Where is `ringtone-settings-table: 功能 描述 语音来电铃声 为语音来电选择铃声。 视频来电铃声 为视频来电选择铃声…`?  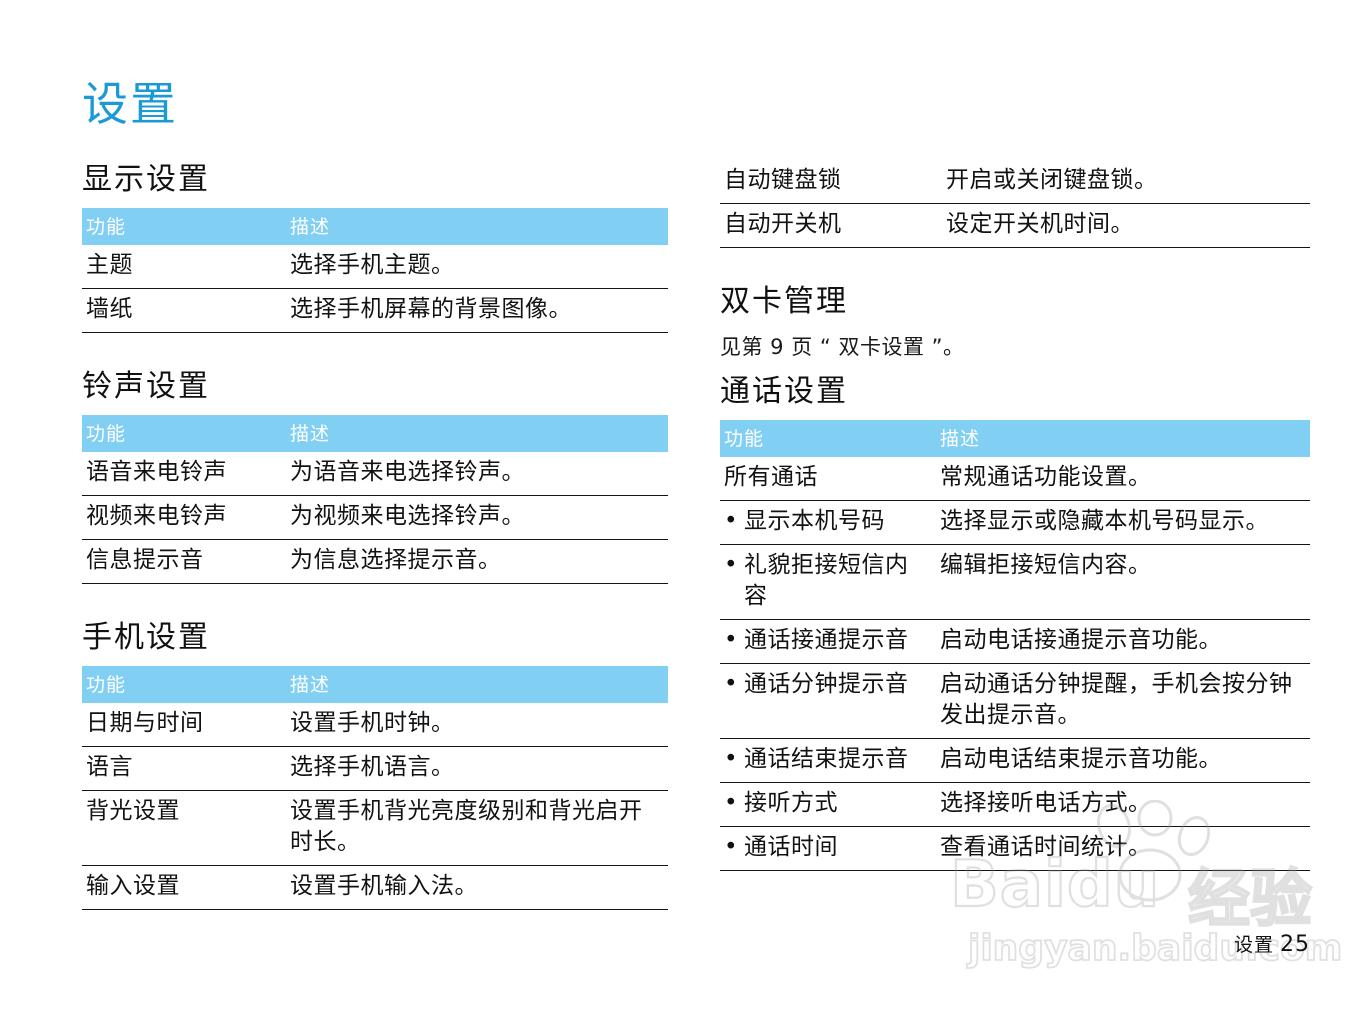 ringtone-settings-table: 功能 描述 语音来电铃声 为语音来电选择铃声。 视频来电铃声 为视频来电选择铃声… is located at coordinates (375, 499).